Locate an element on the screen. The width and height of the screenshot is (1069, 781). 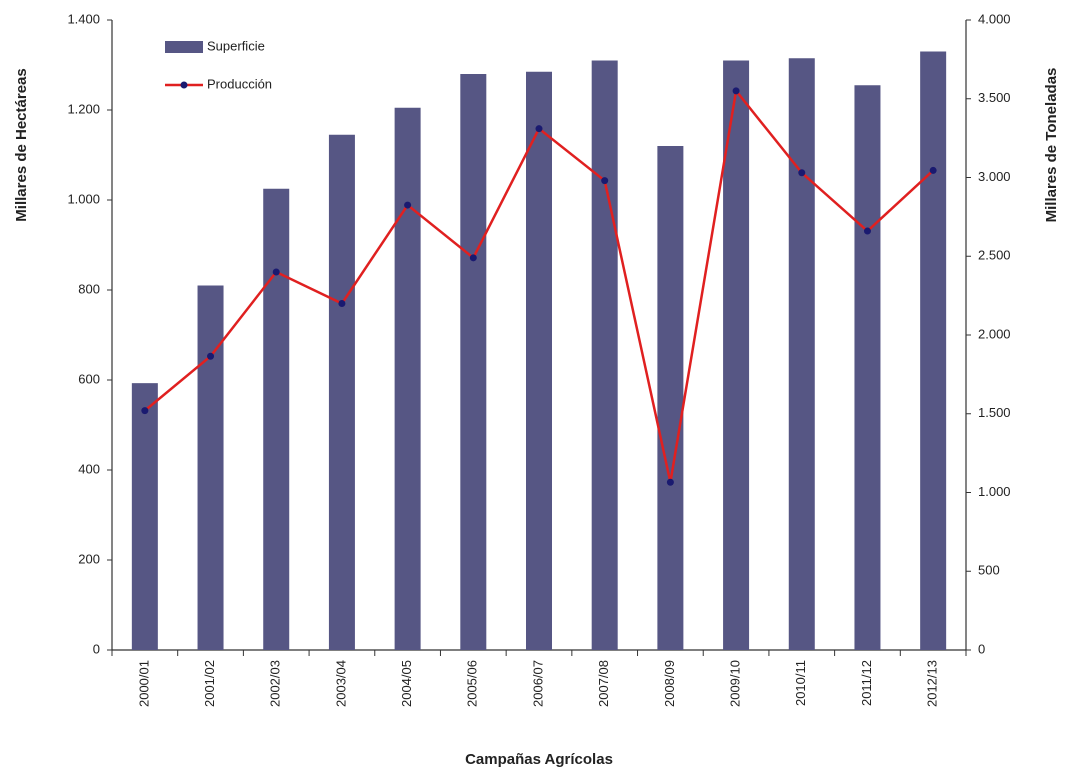
y-tick-label: 1.400 is located at coordinates (83, 18).